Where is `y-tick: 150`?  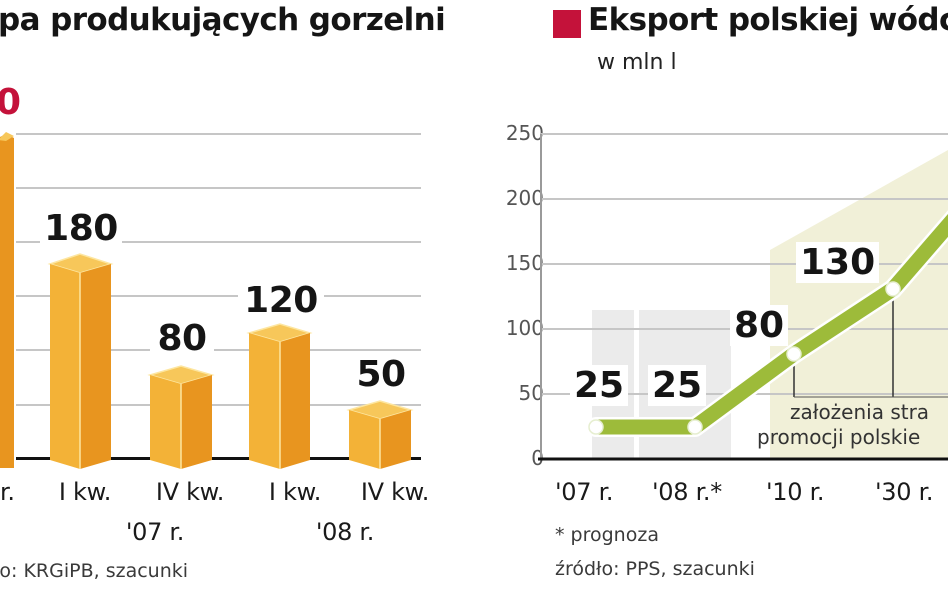 y-tick: 150 is located at coordinates (524, 263).